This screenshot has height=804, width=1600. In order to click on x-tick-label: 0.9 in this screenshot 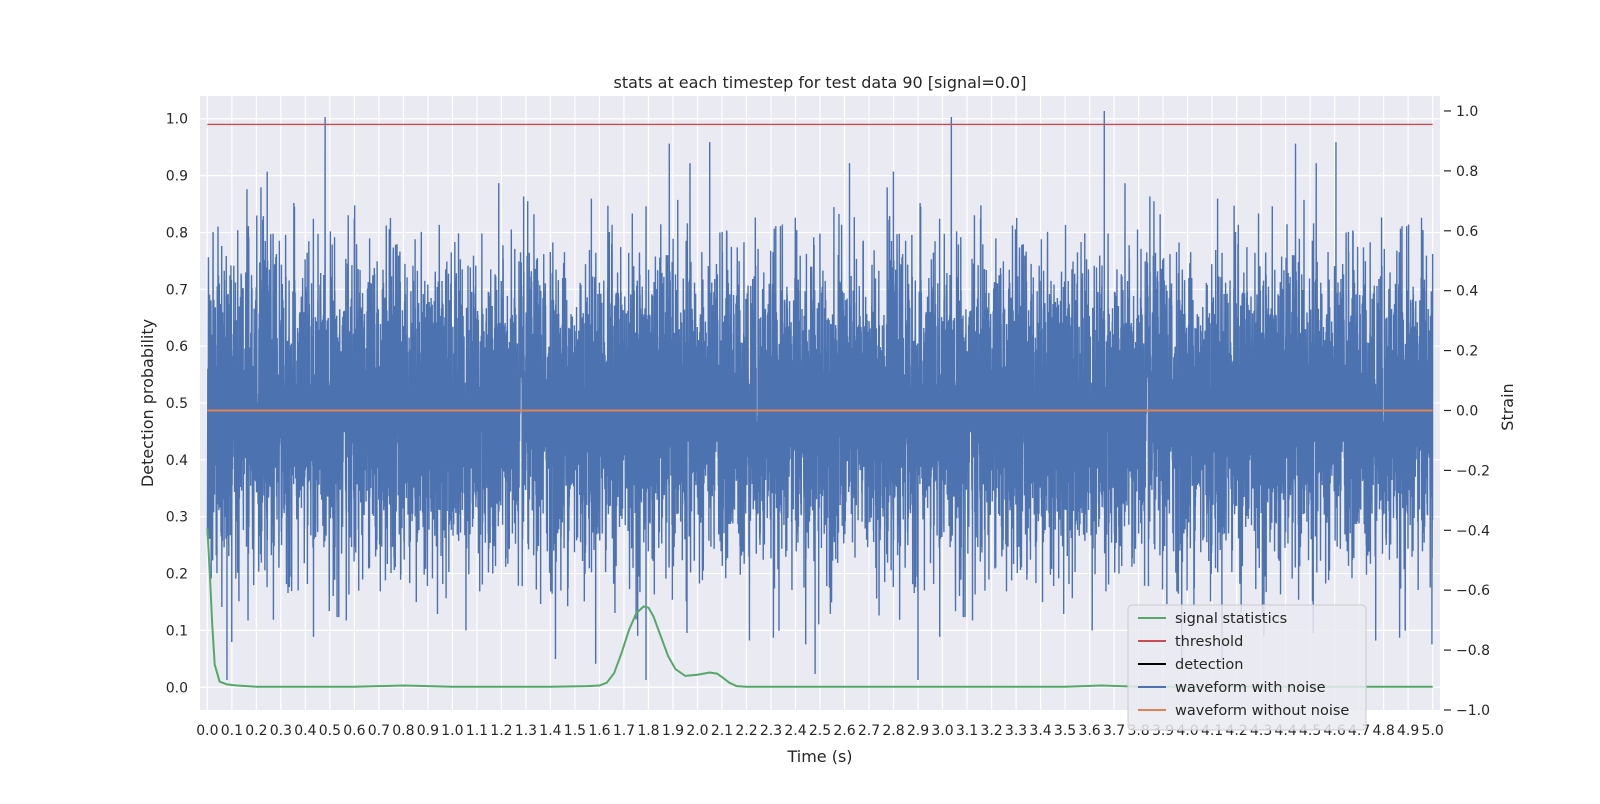, I will do `click(428, 731)`.